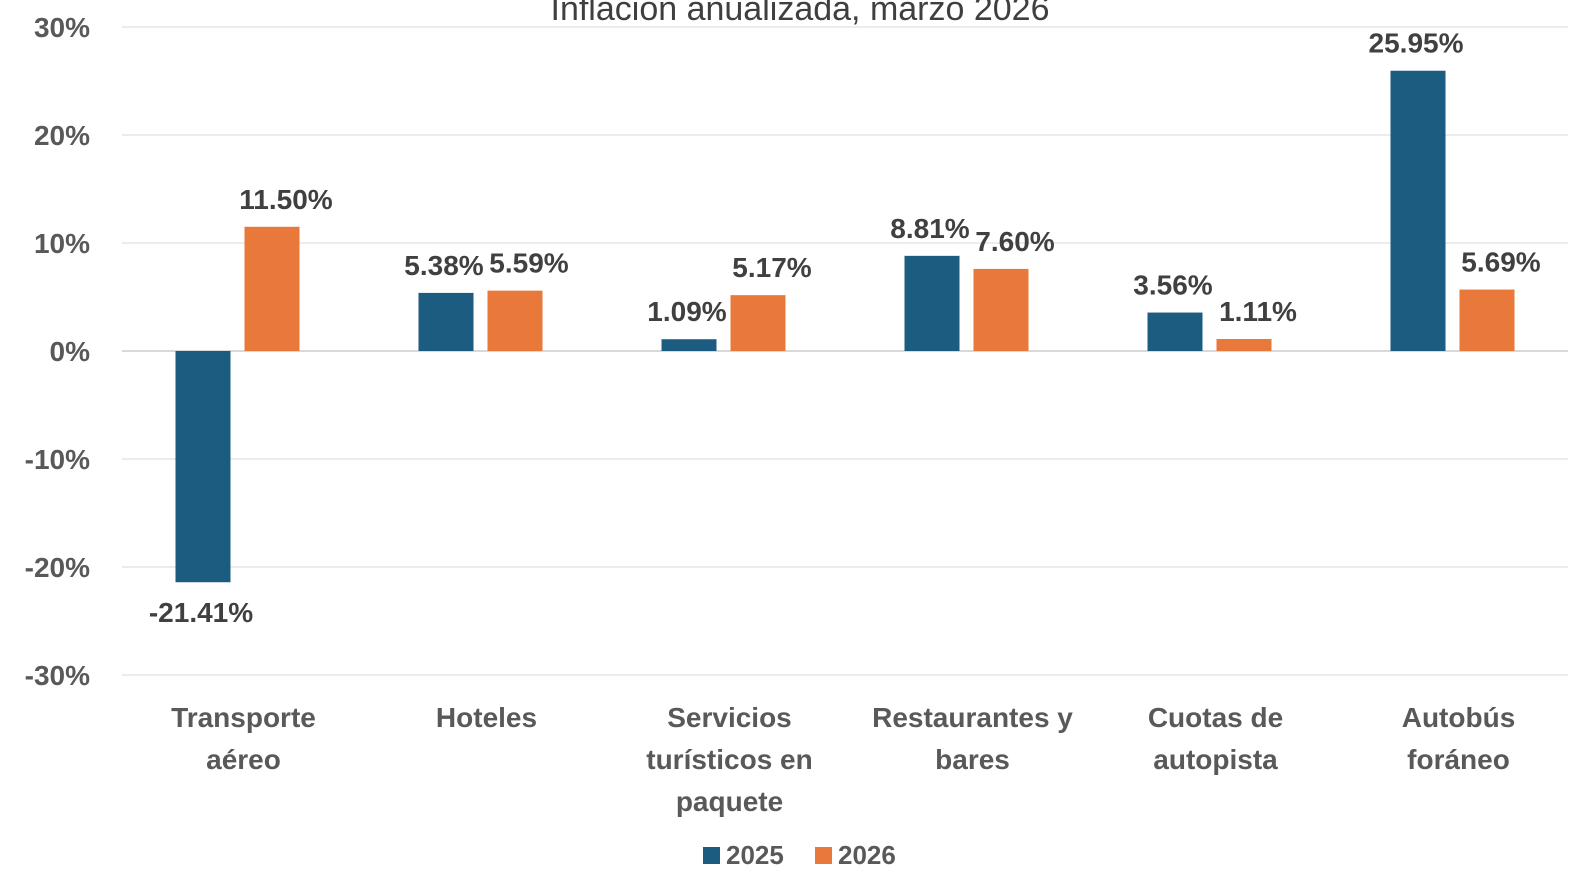 This screenshot has width=1578, height=873. Describe the element at coordinates (486, 717) in the screenshot. I see `x-tick-label: Hoteles` at that location.